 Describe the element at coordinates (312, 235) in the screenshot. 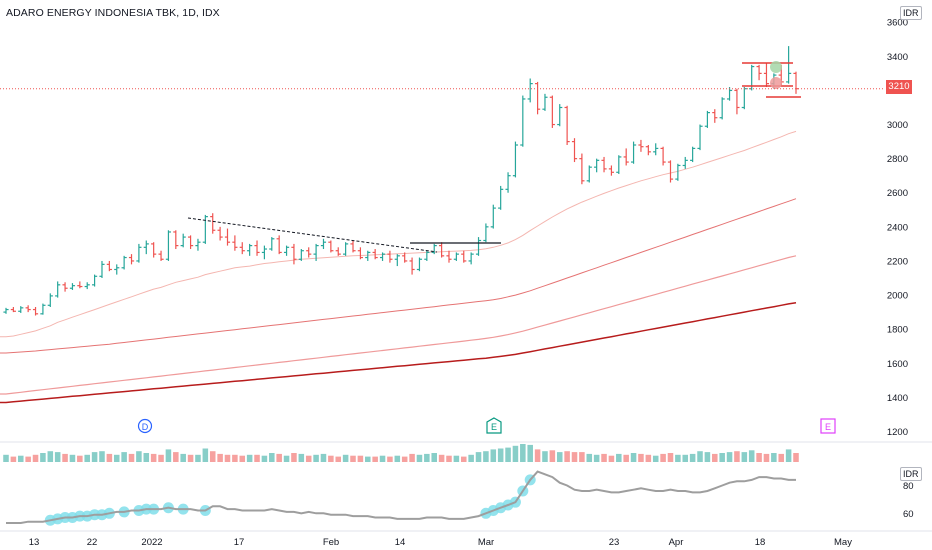

I see `resistance-trendline` at that location.